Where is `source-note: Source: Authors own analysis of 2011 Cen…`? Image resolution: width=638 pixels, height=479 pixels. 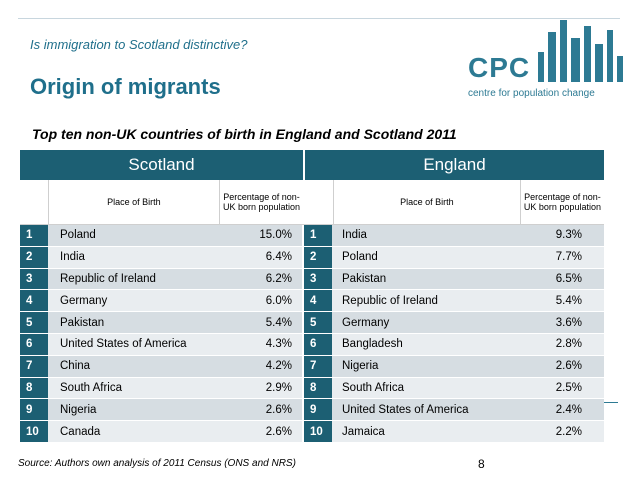
source-note: Source: Authors own analysis of 2011 Cen… is located at coordinates (157, 463).